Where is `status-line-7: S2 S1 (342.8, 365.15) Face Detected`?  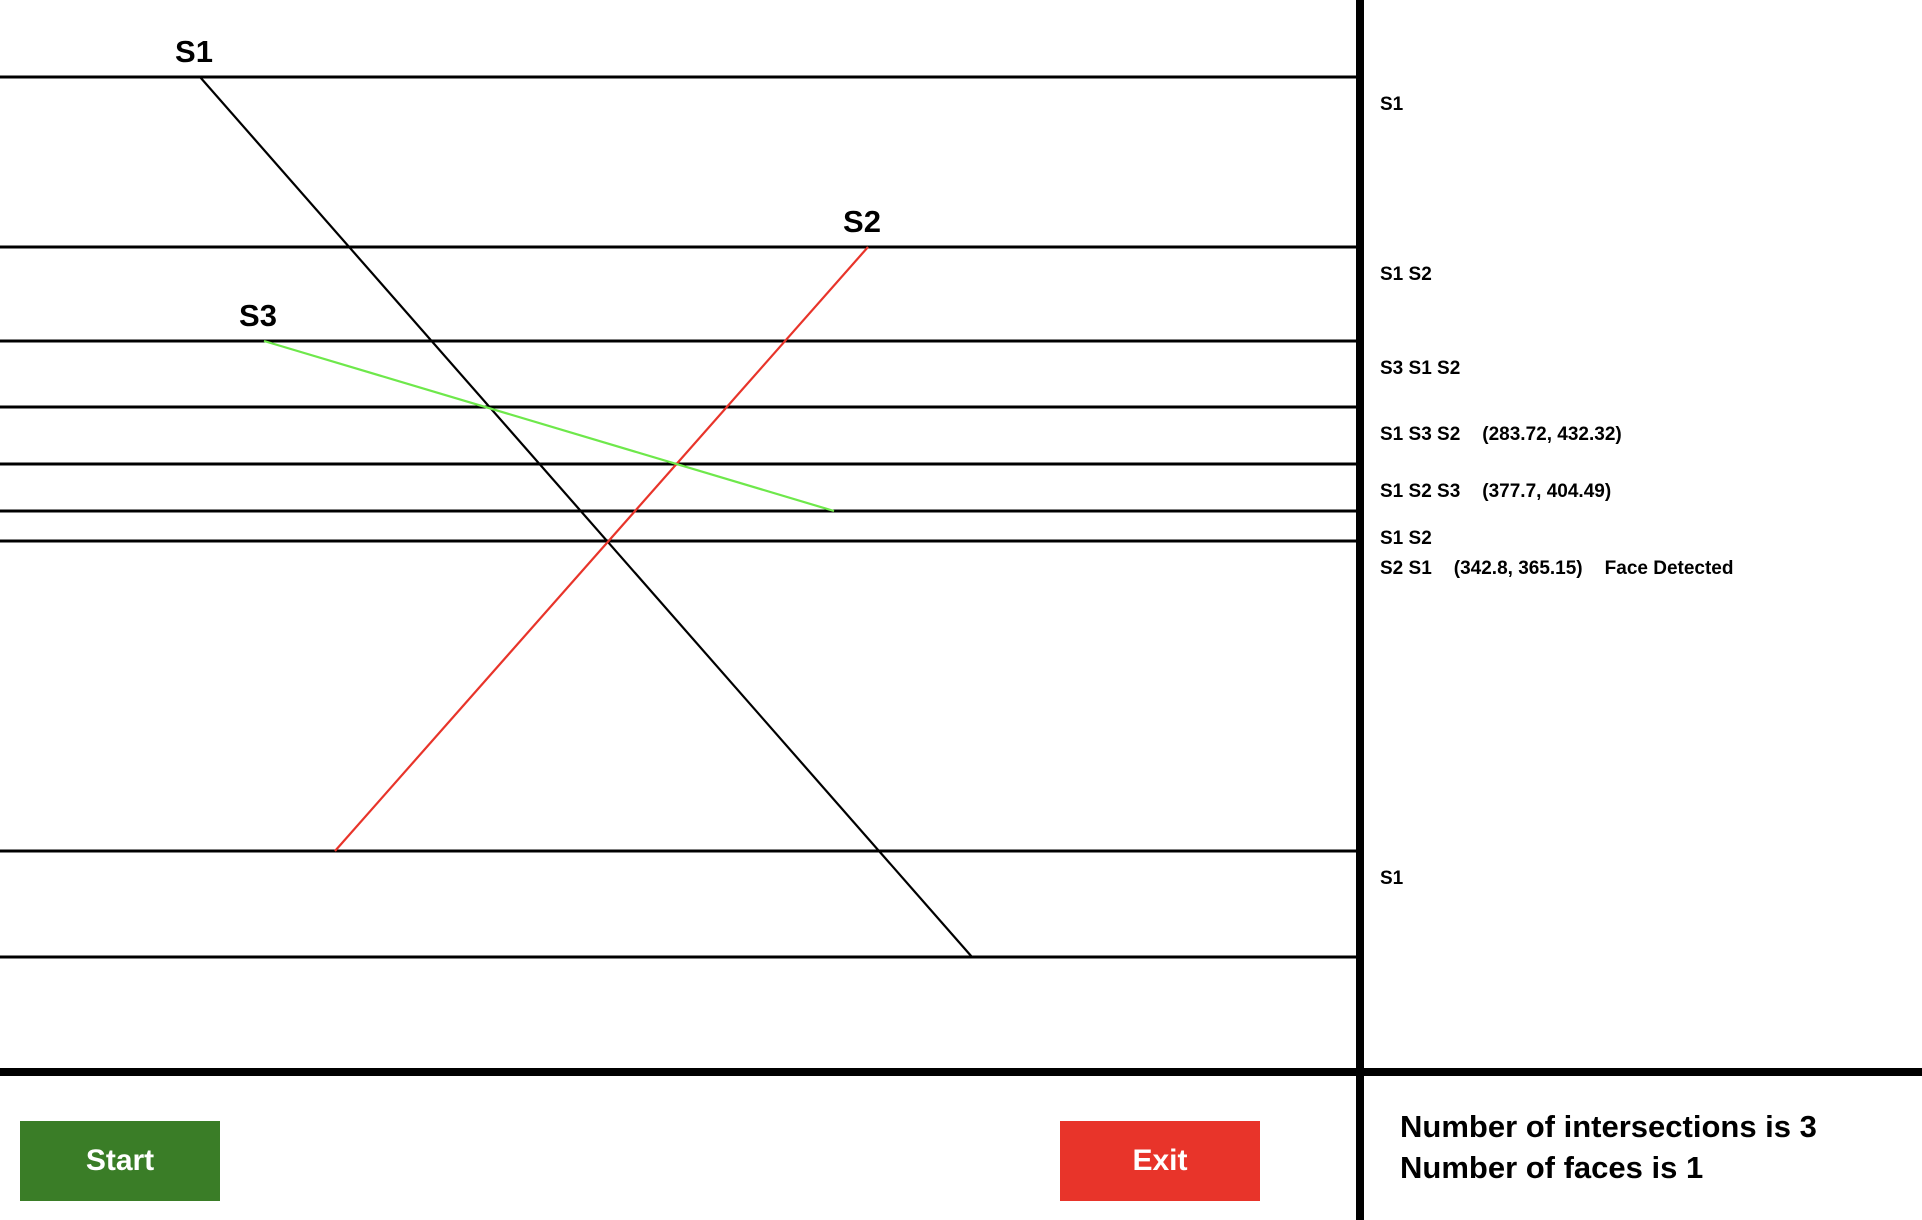
status-line-7: S2 S1 (342.8, 365.15) Face Detected is located at coordinates (1556, 569).